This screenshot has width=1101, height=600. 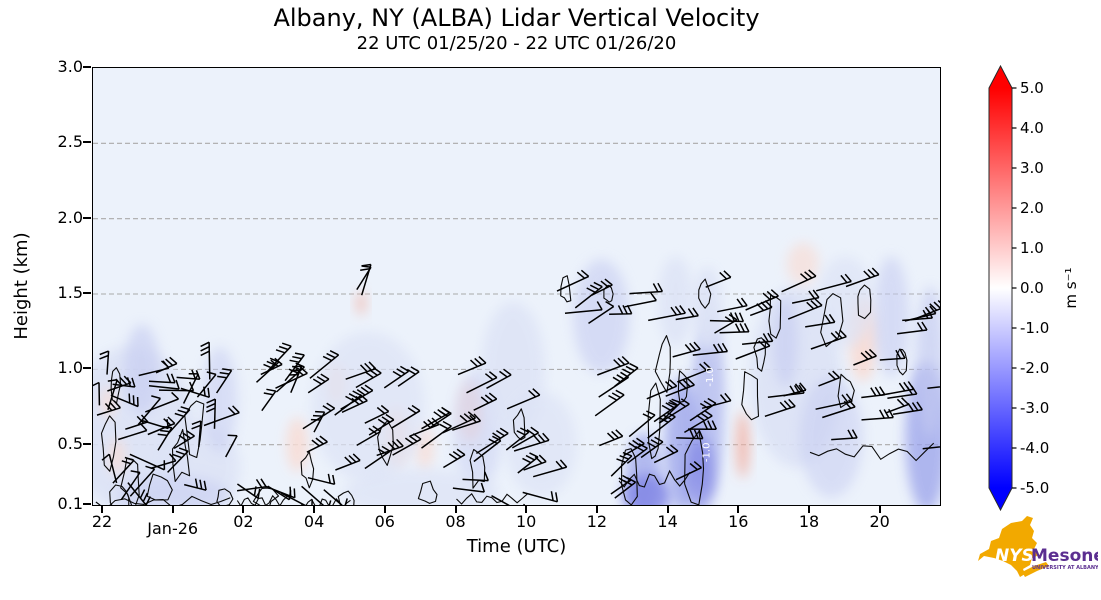 What do you see at coordinates (70, 142) in the screenshot?
I see `y-tick-label: 2.5` at bounding box center [70, 142].